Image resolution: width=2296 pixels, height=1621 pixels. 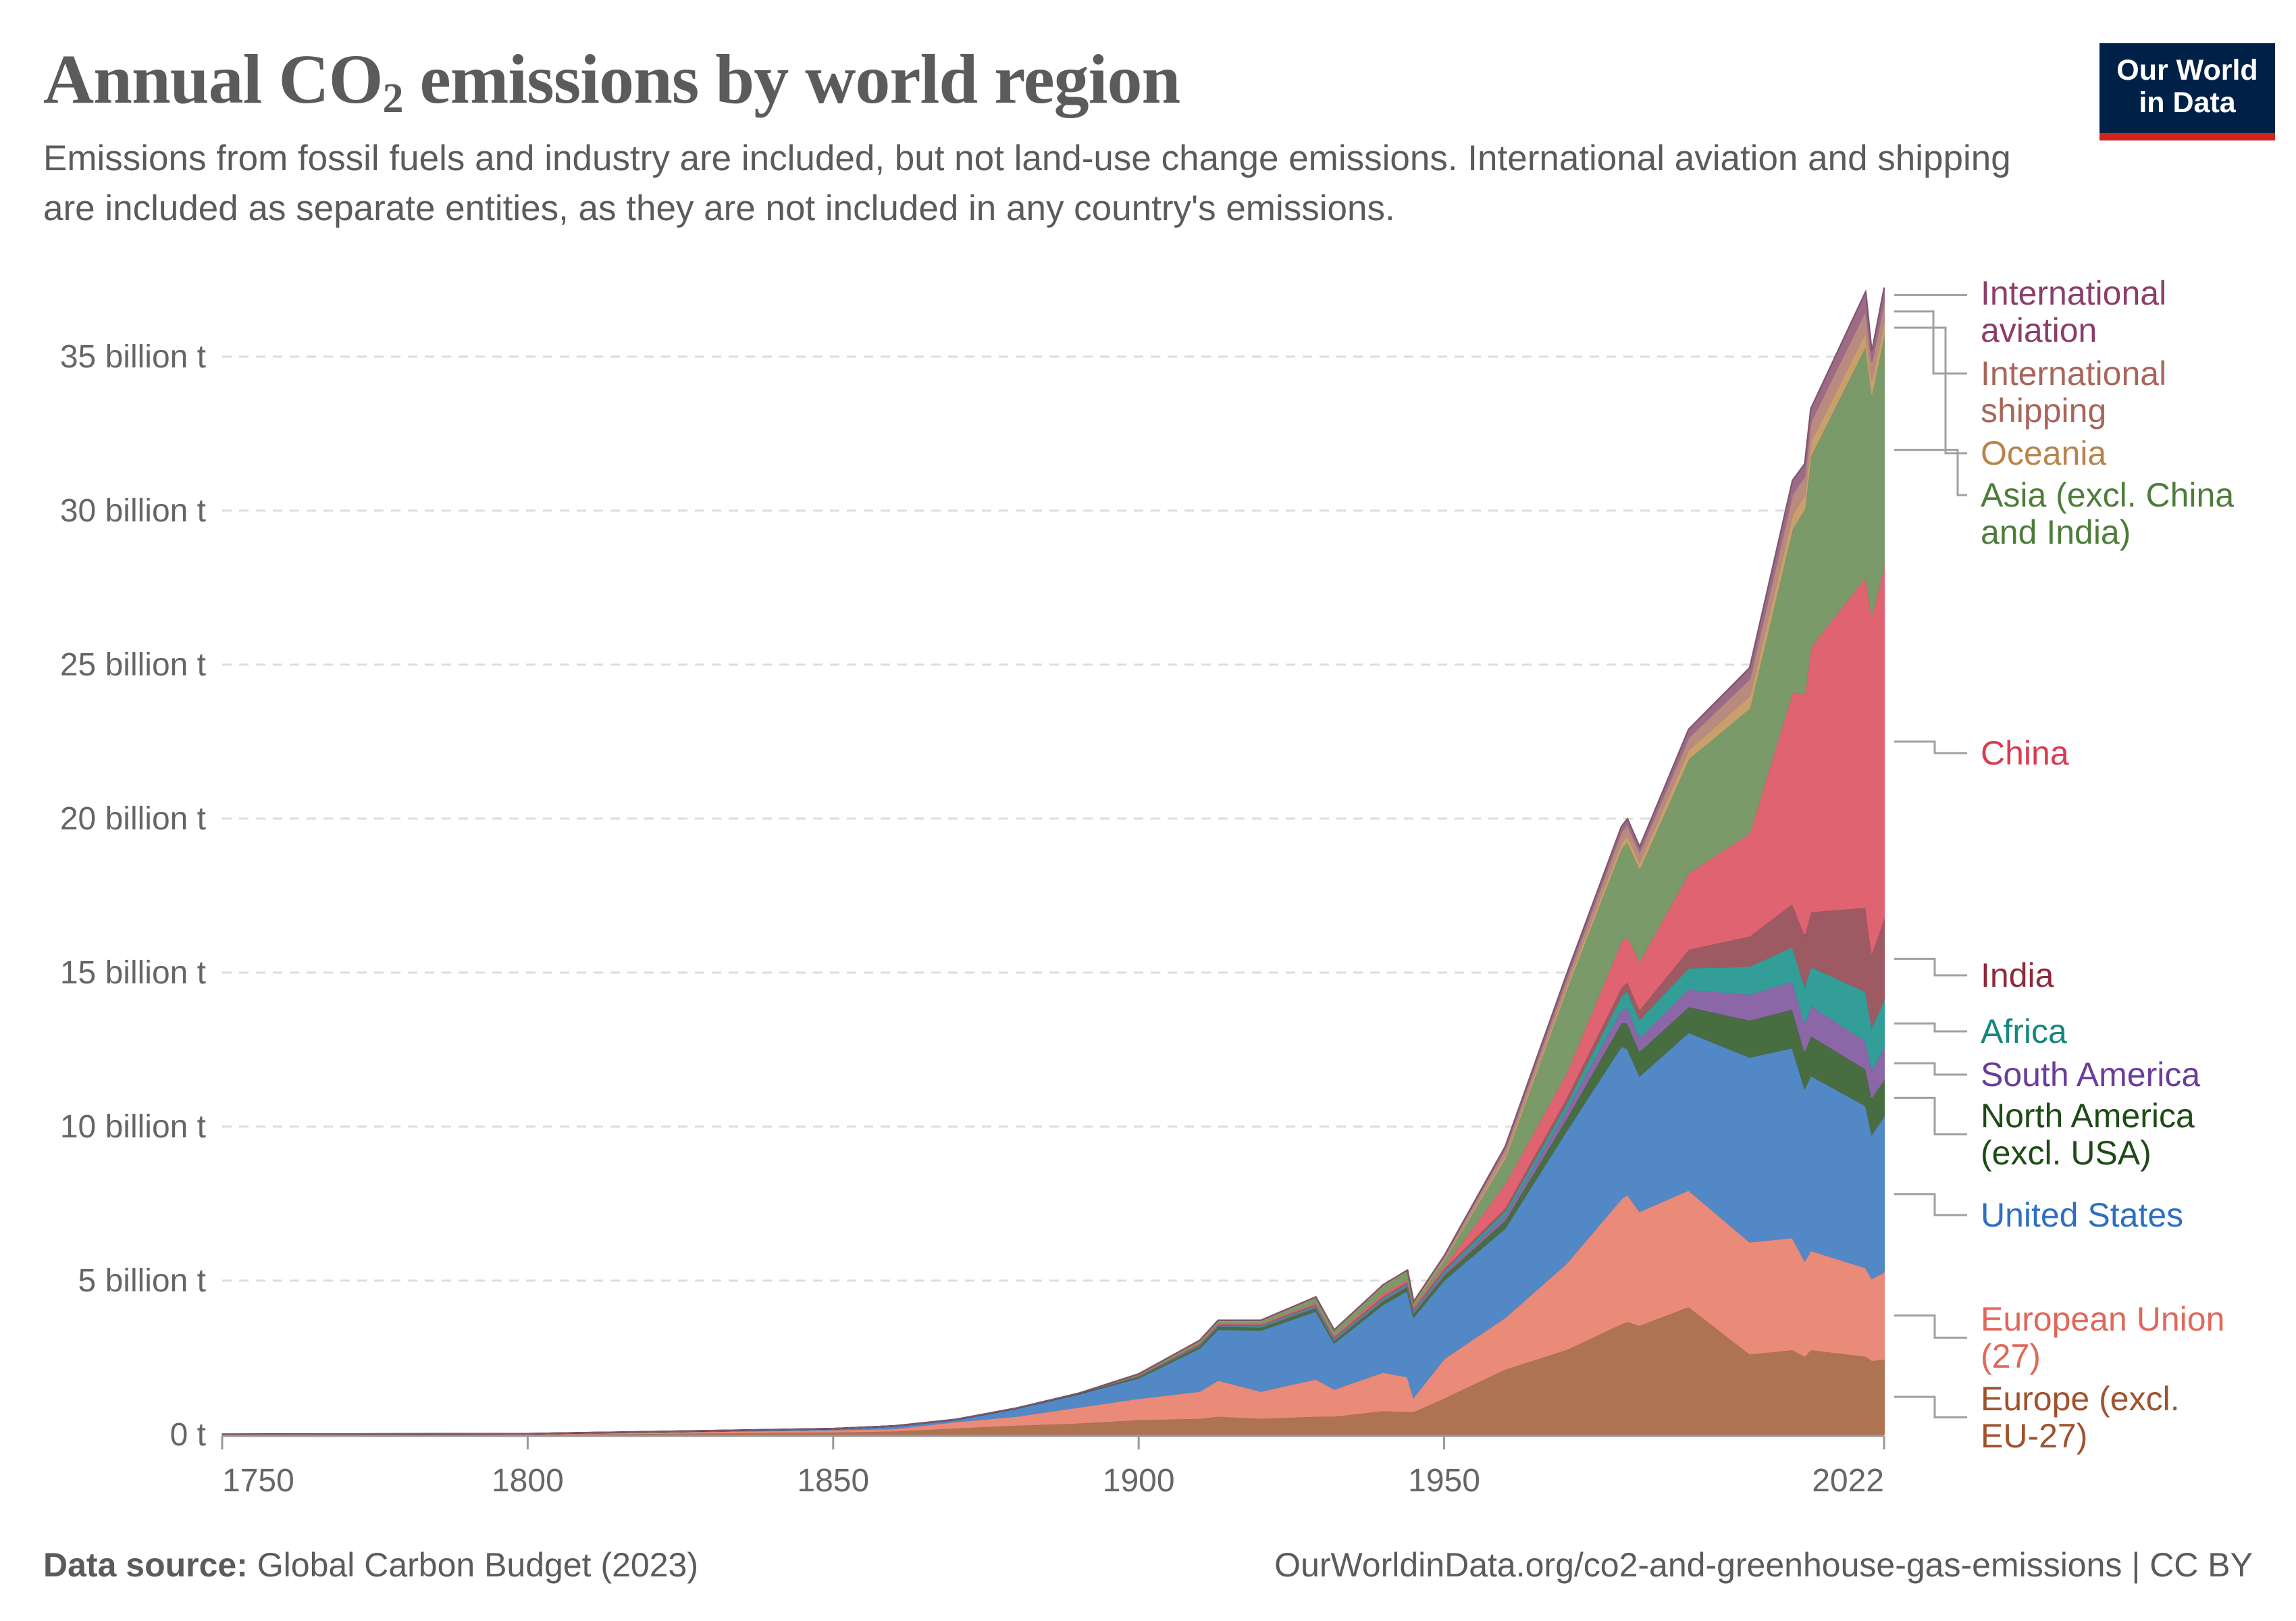 I want to click on logo-line-2: in Data, so click(x=2187, y=102).